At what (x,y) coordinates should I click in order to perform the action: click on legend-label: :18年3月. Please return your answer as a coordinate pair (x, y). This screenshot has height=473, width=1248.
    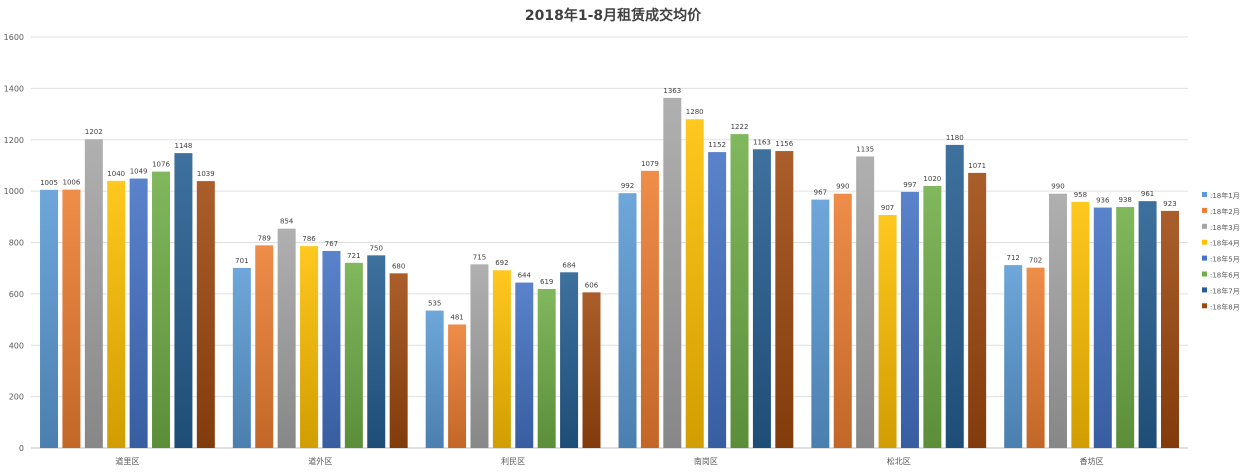
    Looking at the image, I should click on (1225, 227).